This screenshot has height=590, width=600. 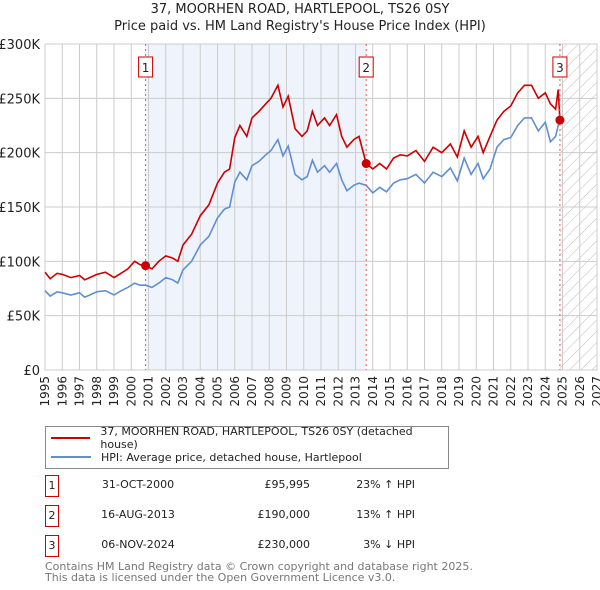 What do you see at coordinates (321, 391) in the screenshot?
I see `x-tick-label: 2011` at bounding box center [321, 391].